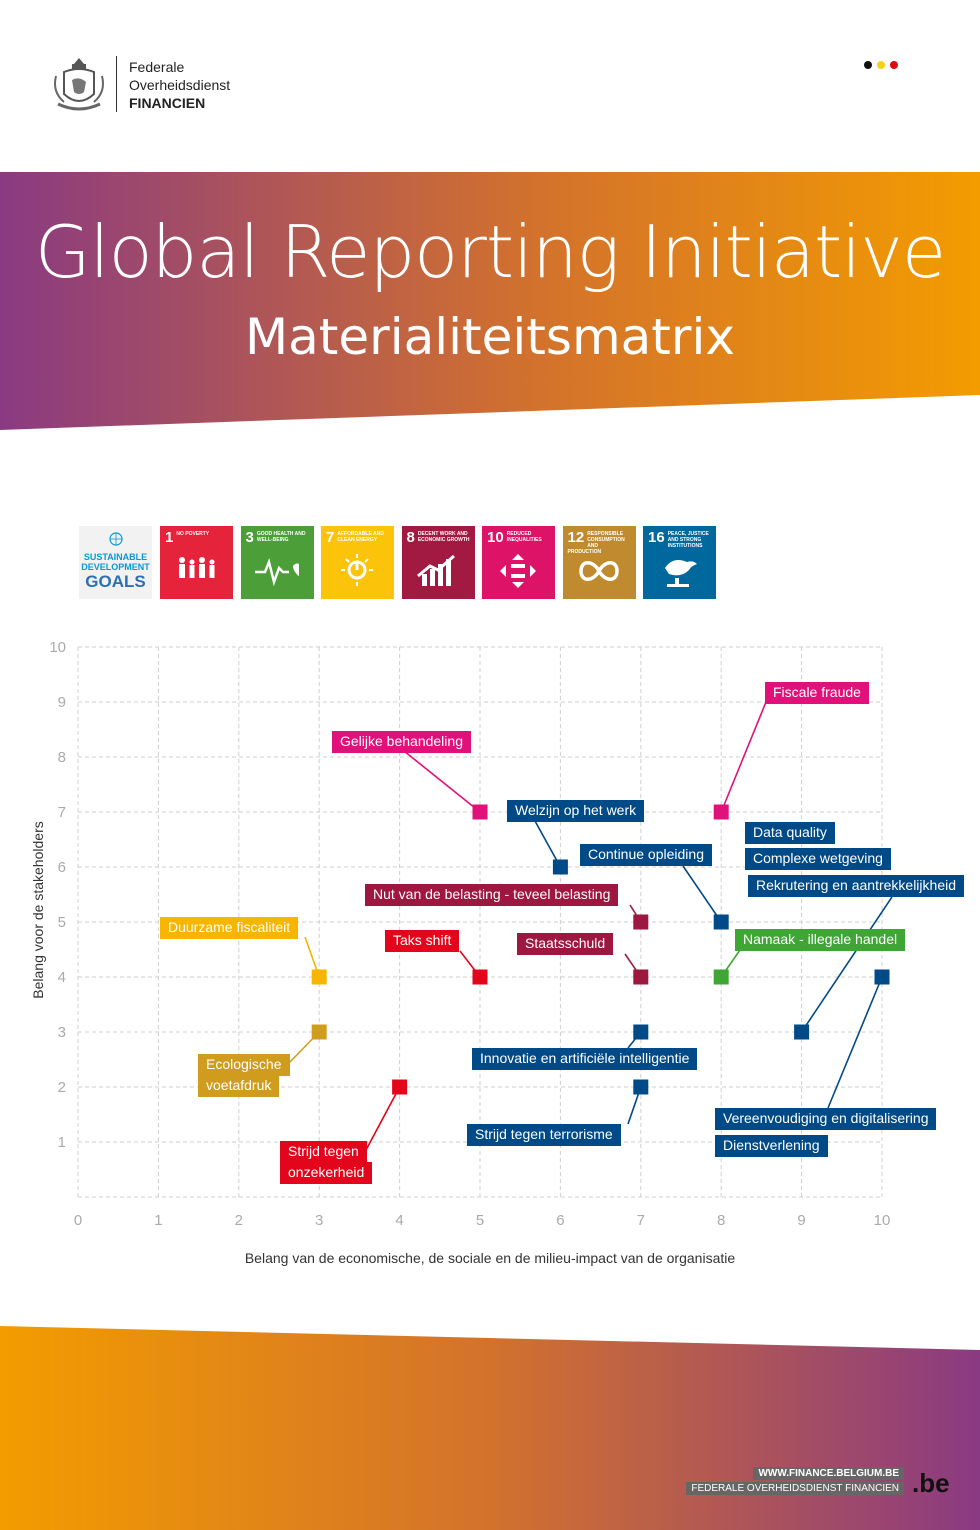  What do you see at coordinates (360, 537) in the screenshot?
I see `sdg-tile-label: AFFORDABLE AND CLEAN ENERGY` at bounding box center [360, 537].